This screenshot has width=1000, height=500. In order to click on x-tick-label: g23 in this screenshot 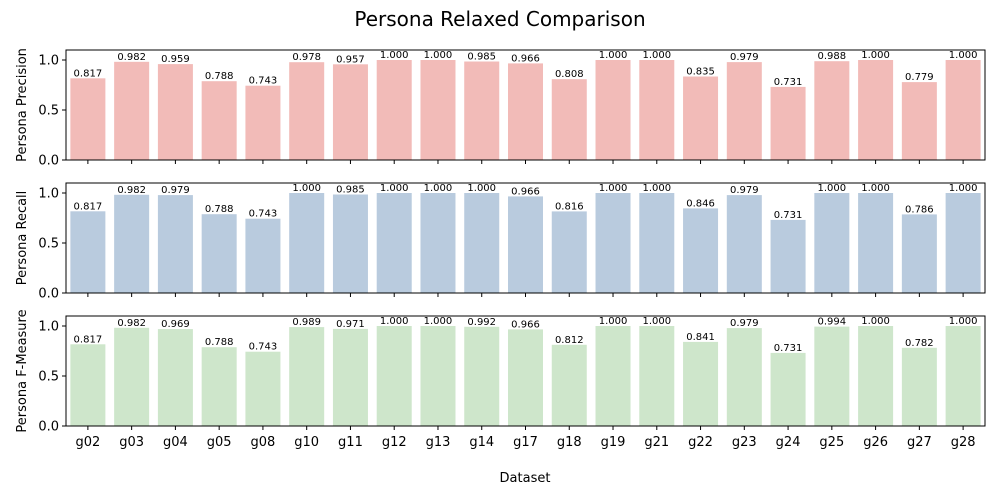, I will do `click(744, 442)`.